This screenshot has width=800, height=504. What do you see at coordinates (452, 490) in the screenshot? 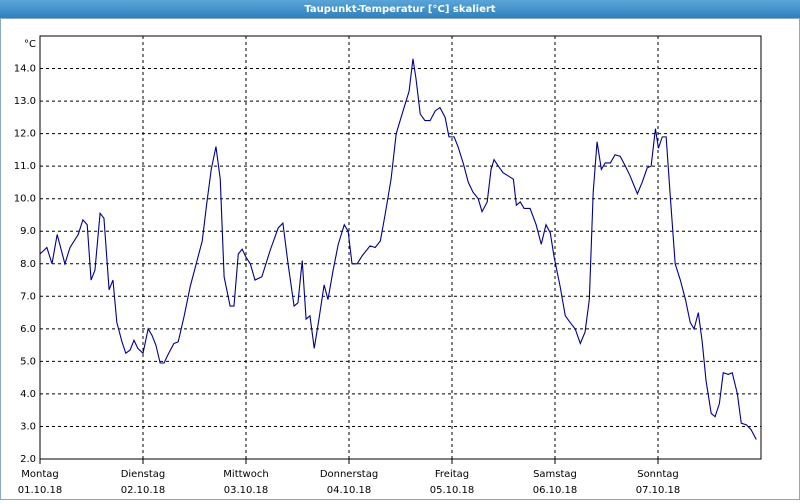
I see `x-tick-date: 05.10.18` at bounding box center [452, 490].